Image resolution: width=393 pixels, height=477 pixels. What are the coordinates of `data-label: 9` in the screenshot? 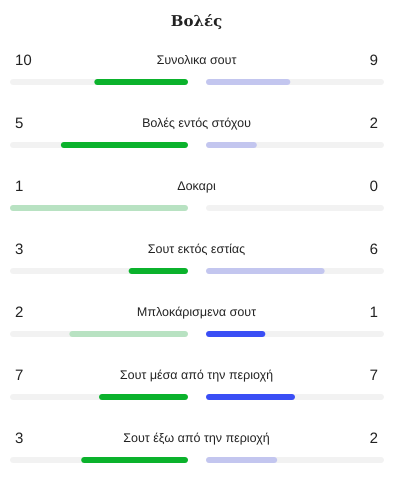 It's located at (374, 60).